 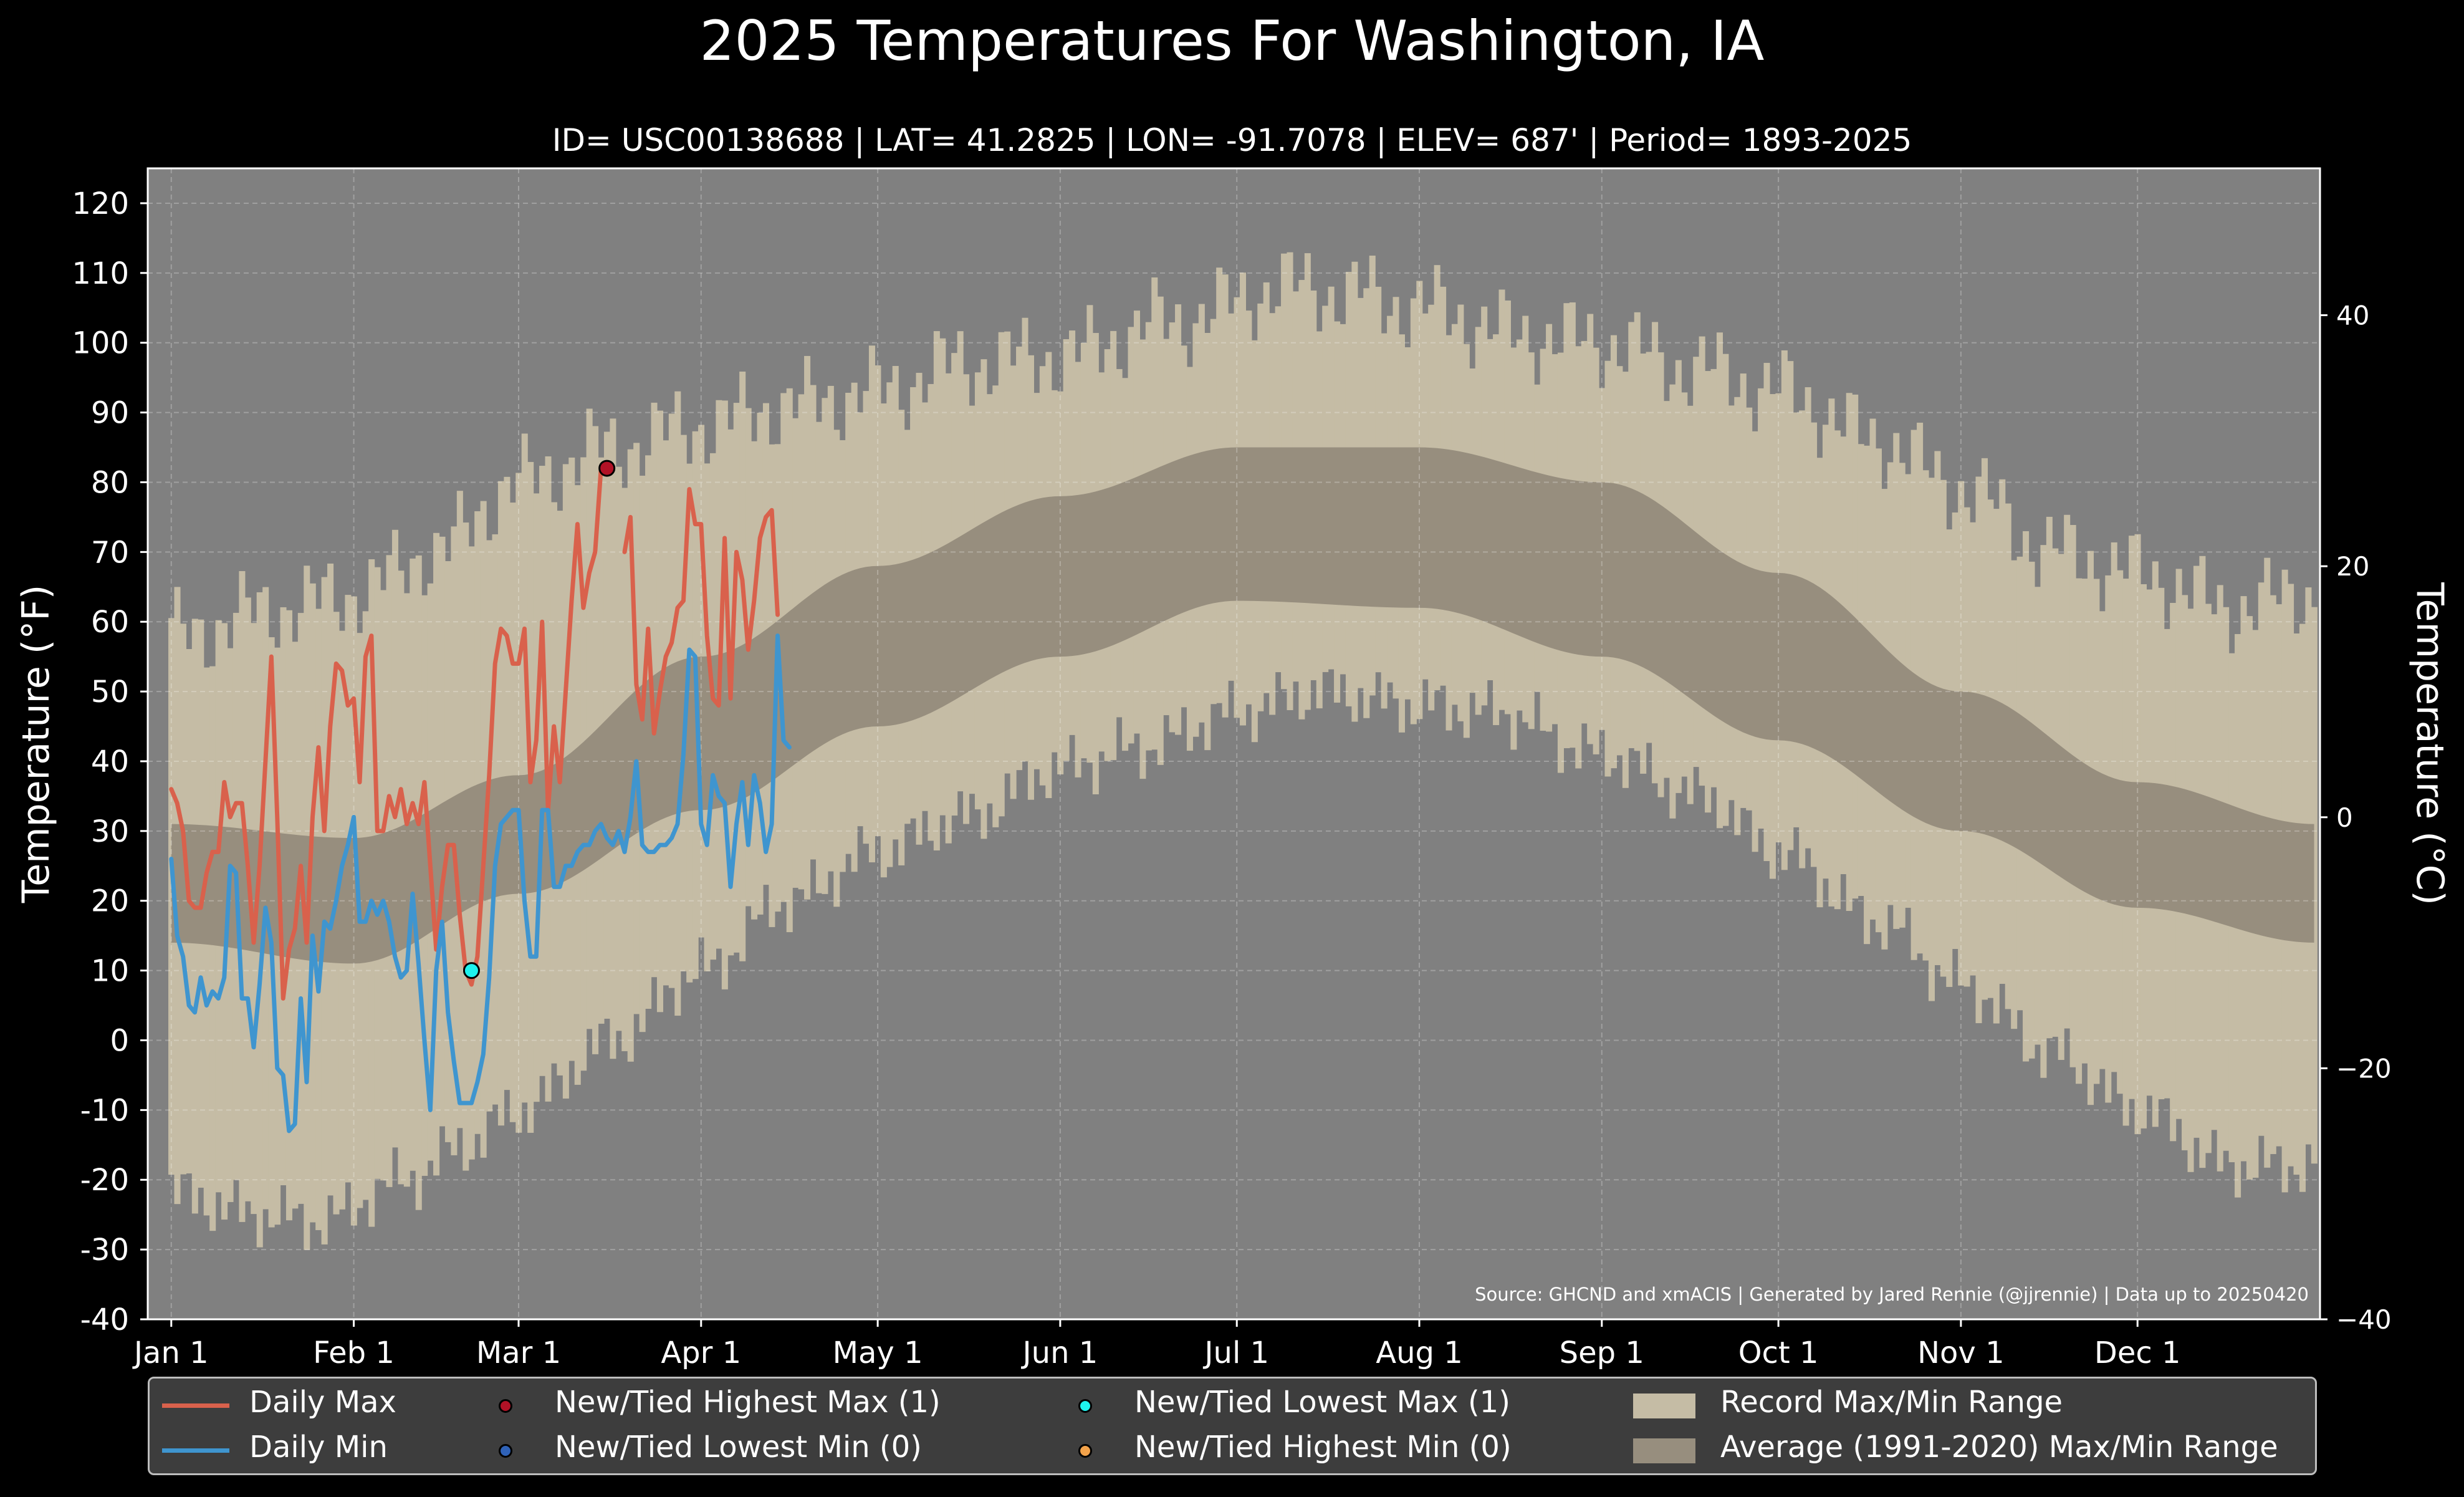 I want to click on daily-series, so click(x=480, y=800).